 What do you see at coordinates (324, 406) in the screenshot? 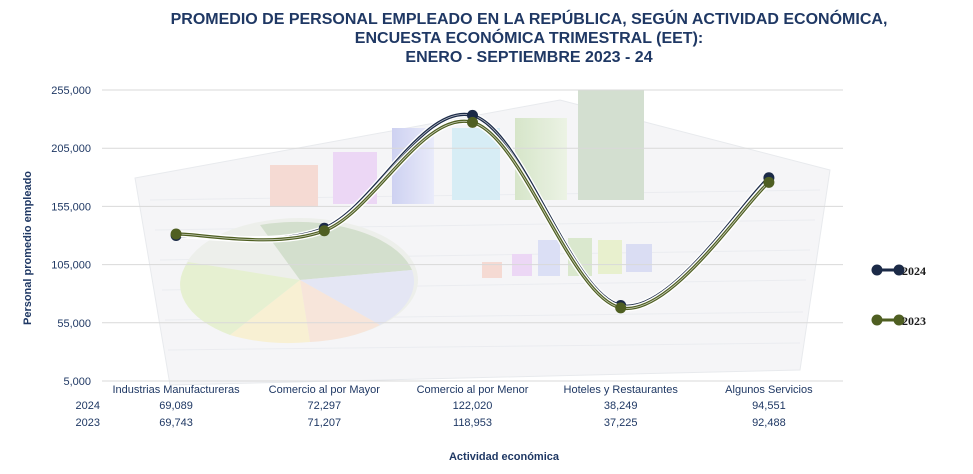
I see `table-cell-value: 72,297` at bounding box center [324, 406].